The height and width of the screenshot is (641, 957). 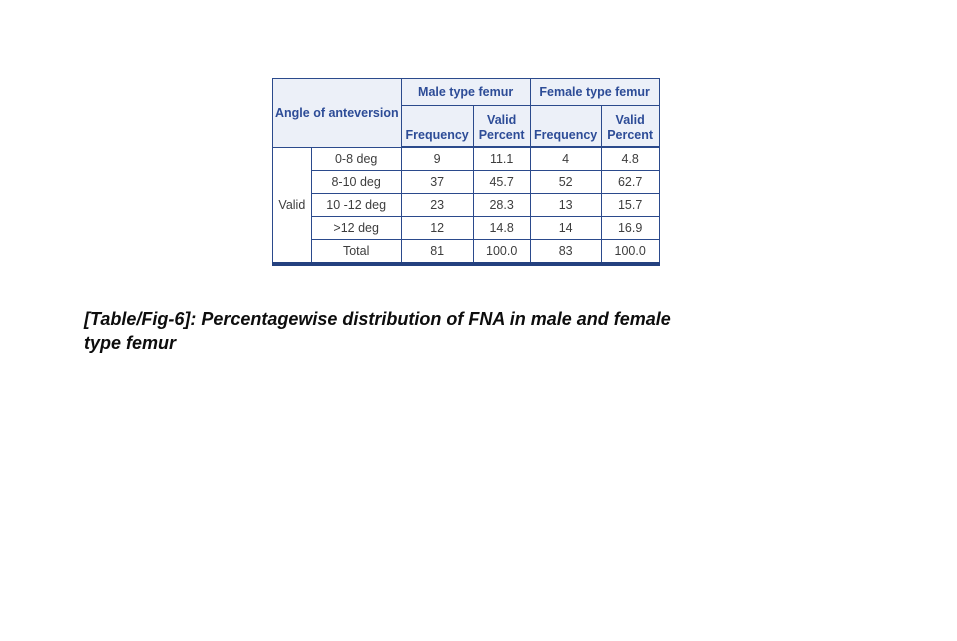 What do you see at coordinates (565, 126) in the screenshot?
I see `column-header-female-frequency: Frequency` at bounding box center [565, 126].